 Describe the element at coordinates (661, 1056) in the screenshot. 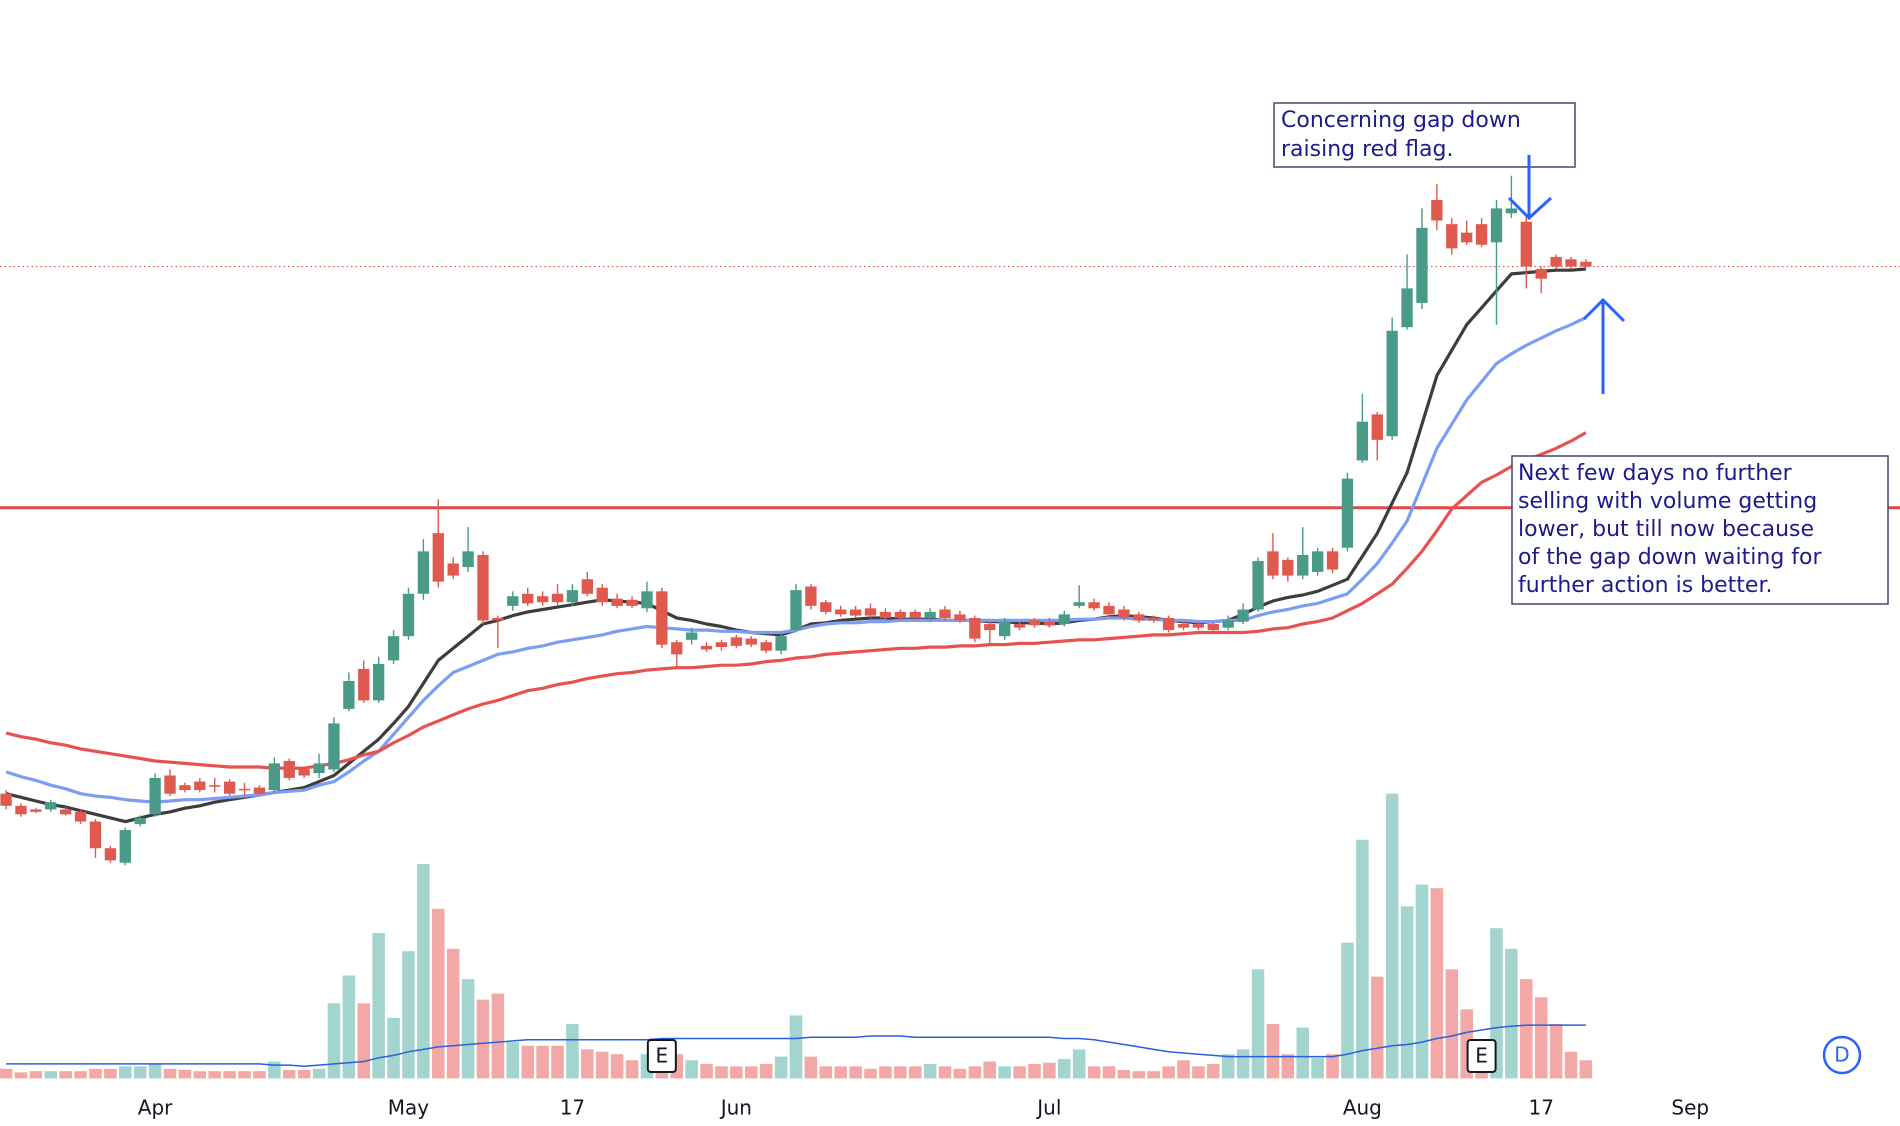

I see `event-box` at that location.